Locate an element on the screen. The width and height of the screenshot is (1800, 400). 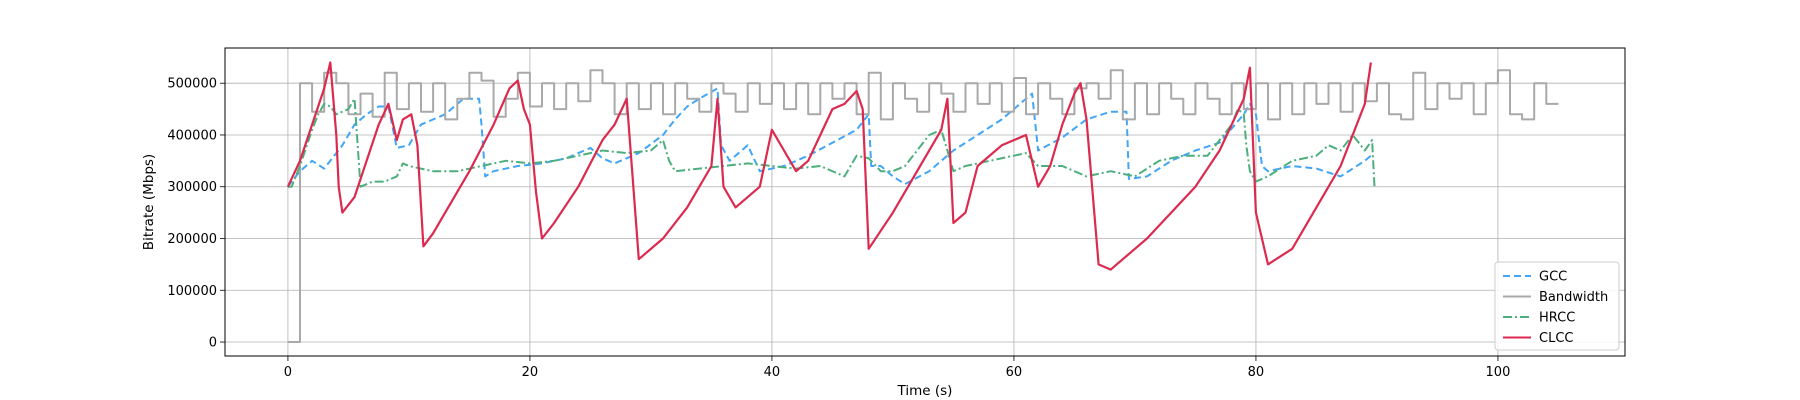
legend: GCC Bandwidth HRCC CLCC is located at coordinates (1557, 306).